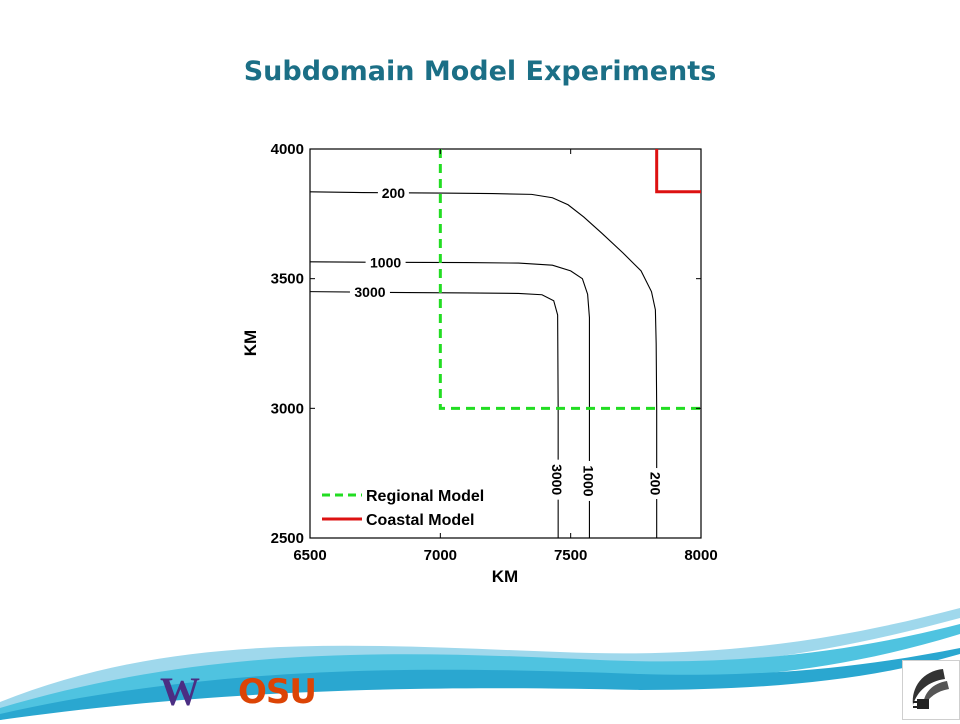 The width and height of the screenshot is (960, 724). I want to click on wave-plug-icon, so click(930, 689).